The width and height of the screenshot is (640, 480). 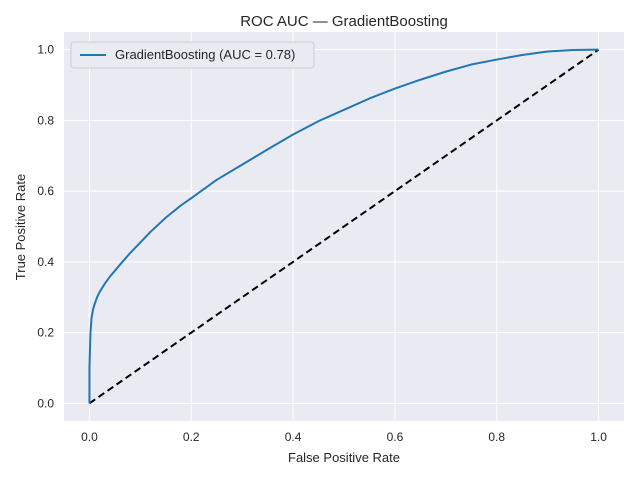 What do you see at coordinates (191, 437) in the screenshot?
I see `x-tick-label: 0.2` at bounding box center [191, 437].